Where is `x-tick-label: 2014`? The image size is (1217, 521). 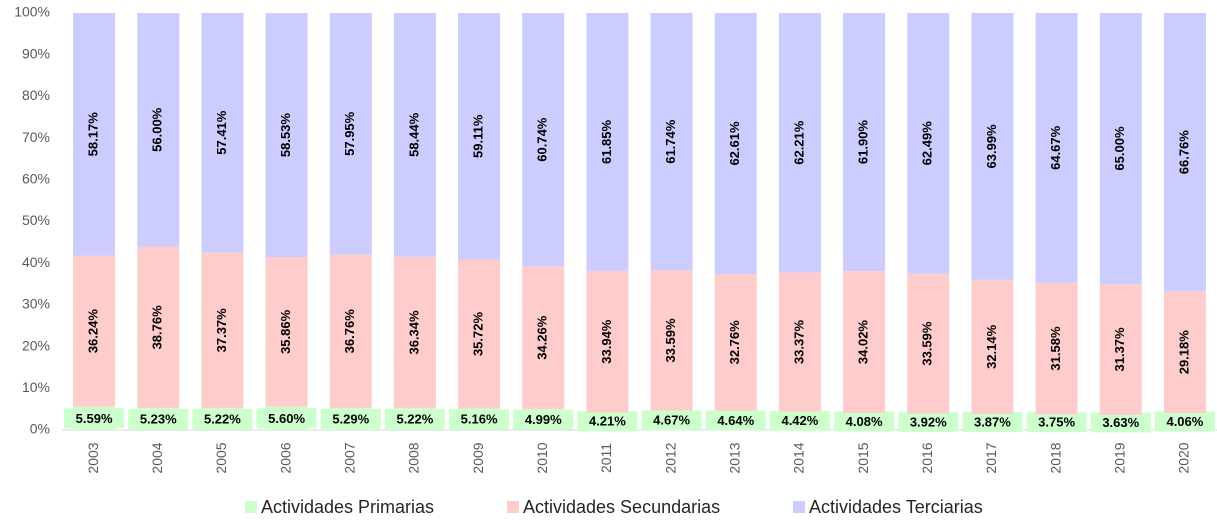 x-tick-label: 2014 is located at coordinates (799, 457).